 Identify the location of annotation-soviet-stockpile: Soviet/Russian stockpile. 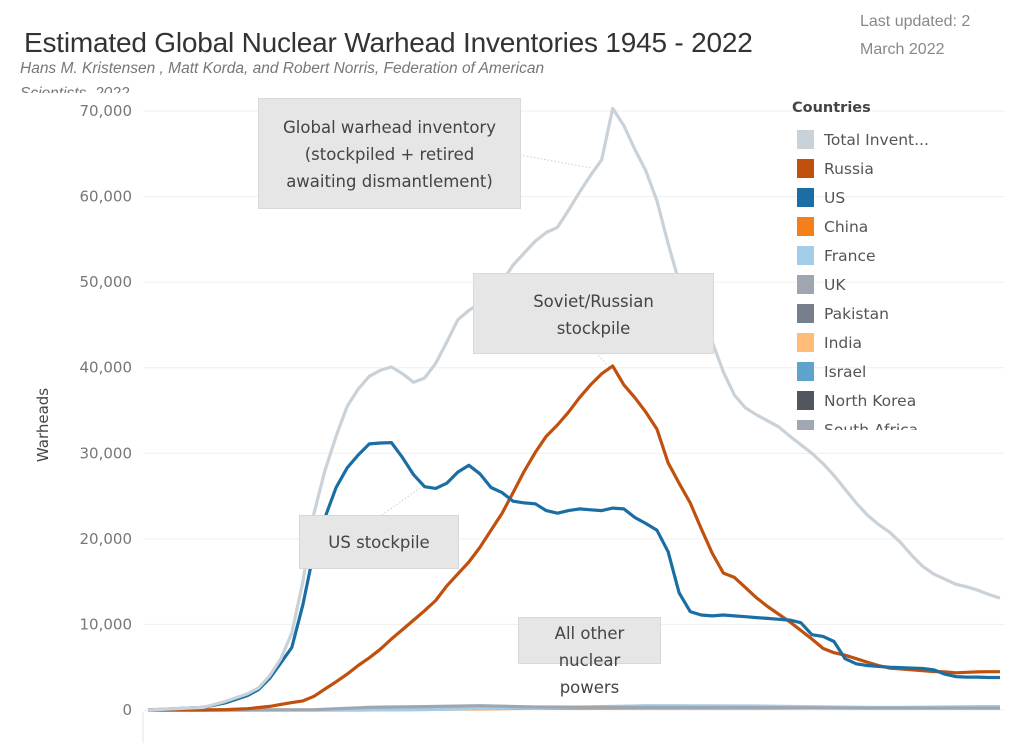
(593, 313).